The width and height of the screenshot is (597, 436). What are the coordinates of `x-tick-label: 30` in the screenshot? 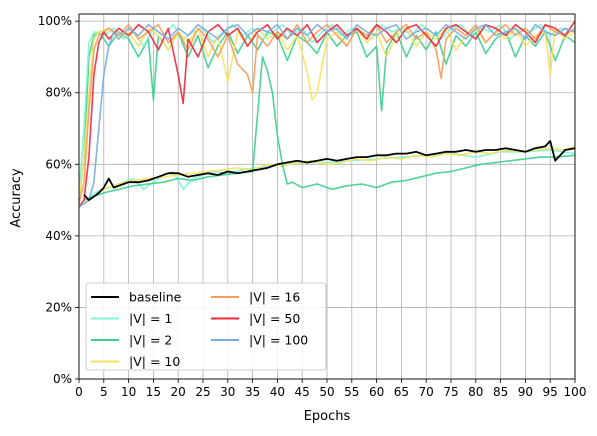 It's located at (227, 392).